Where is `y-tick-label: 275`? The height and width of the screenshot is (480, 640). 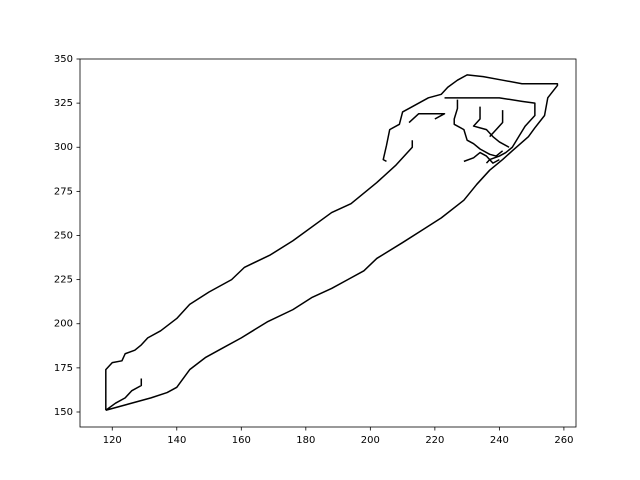 y-tick-label: 275 is located at coordinates (63, 191).